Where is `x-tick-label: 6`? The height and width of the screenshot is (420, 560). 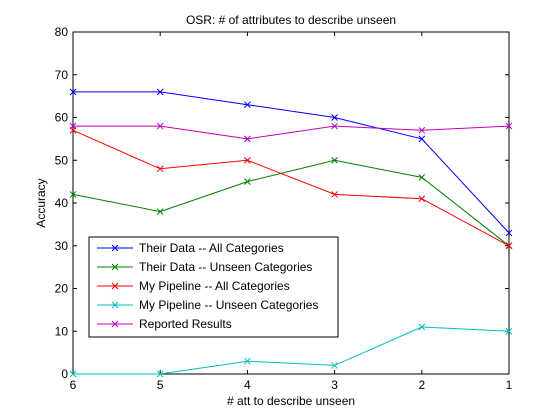
x-tick-label: 6 is located at coordinates (73, 385).